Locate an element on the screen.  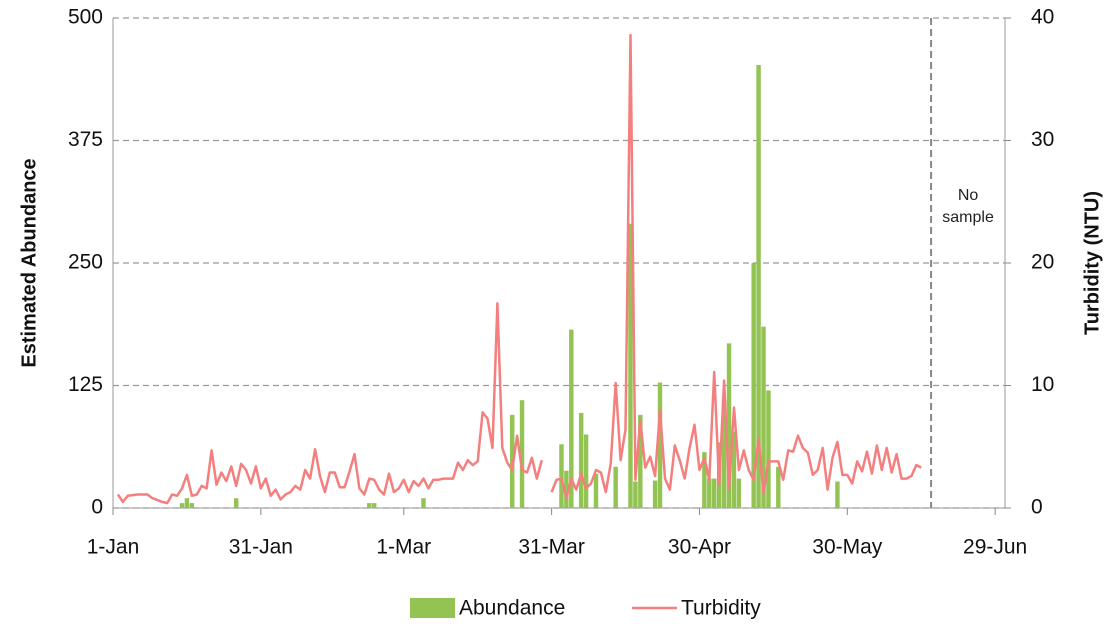
y2-axis-title: Turbidity (NTU) is located at coordinates (1092, 263).